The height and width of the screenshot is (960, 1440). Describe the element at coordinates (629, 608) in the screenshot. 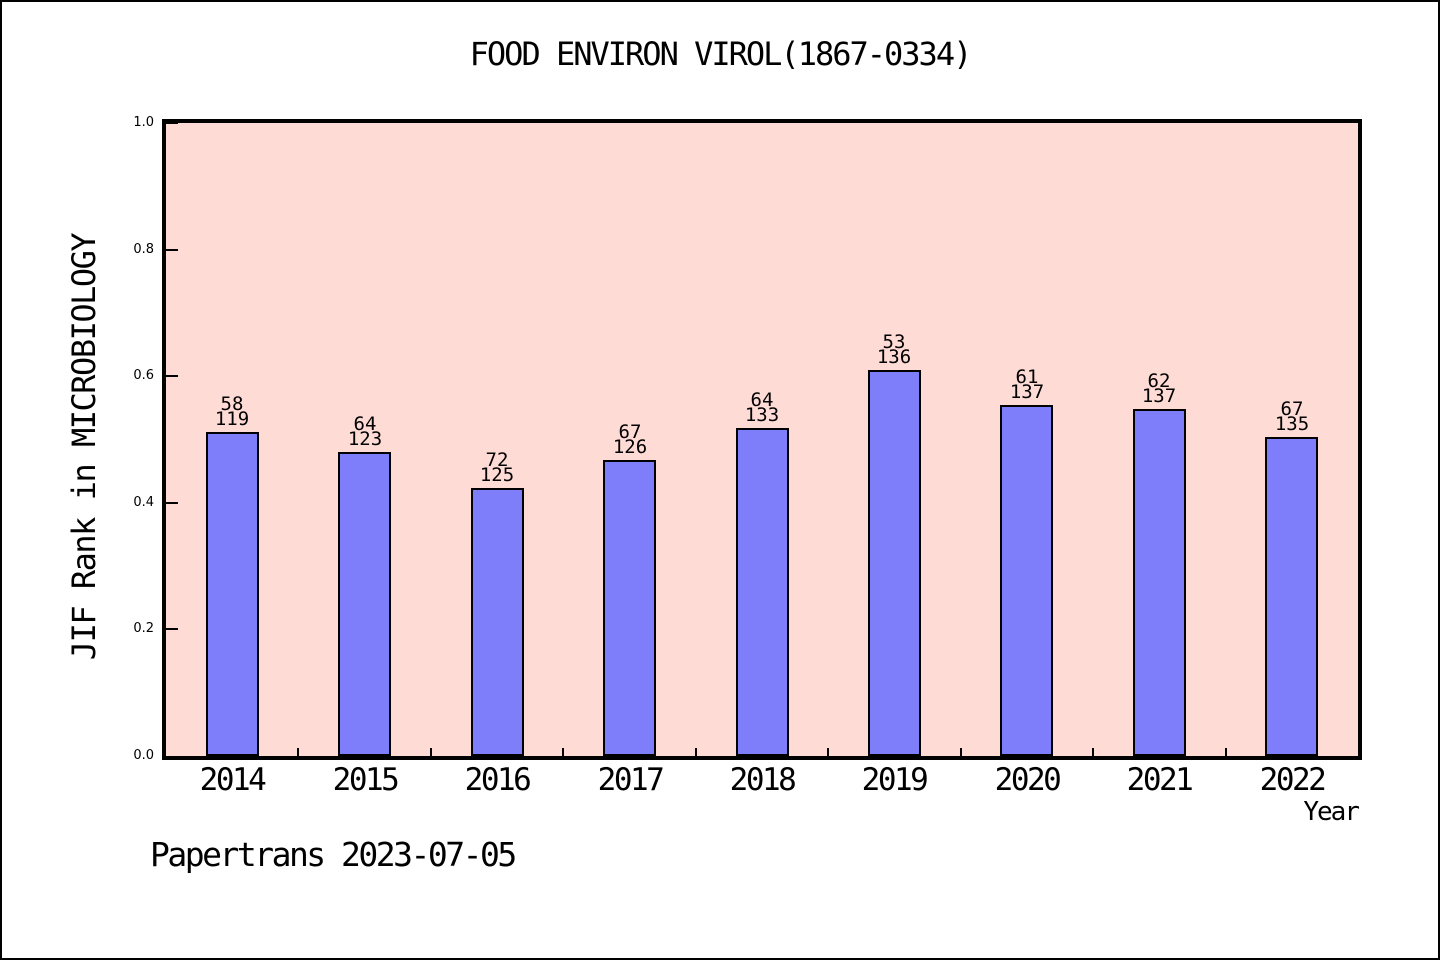

I see `bar-2017` at that location.